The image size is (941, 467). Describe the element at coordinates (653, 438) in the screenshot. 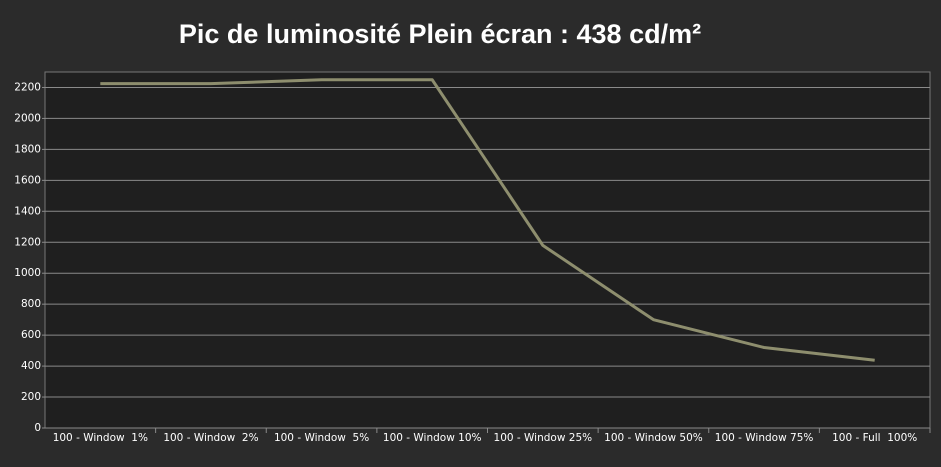

I see `x-tick-label: 100 - Window 50%` at that location.